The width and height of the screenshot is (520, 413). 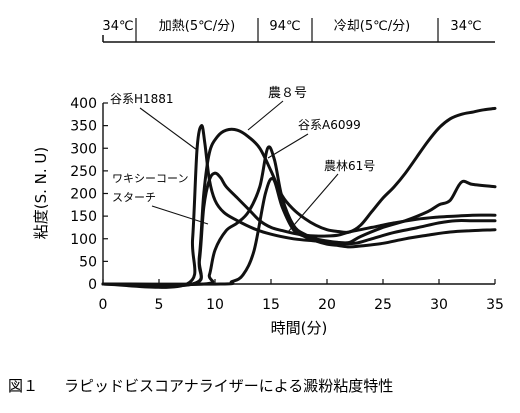 What do you see at coordinates (313, 203) in the screenshot?
I see `leader-nourin61` at bounding box center [313, 203].